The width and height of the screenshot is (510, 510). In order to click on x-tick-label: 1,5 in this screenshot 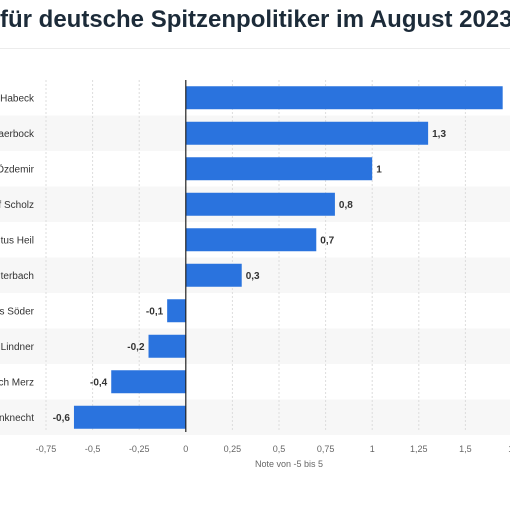, I will do `click(465, 449)`.